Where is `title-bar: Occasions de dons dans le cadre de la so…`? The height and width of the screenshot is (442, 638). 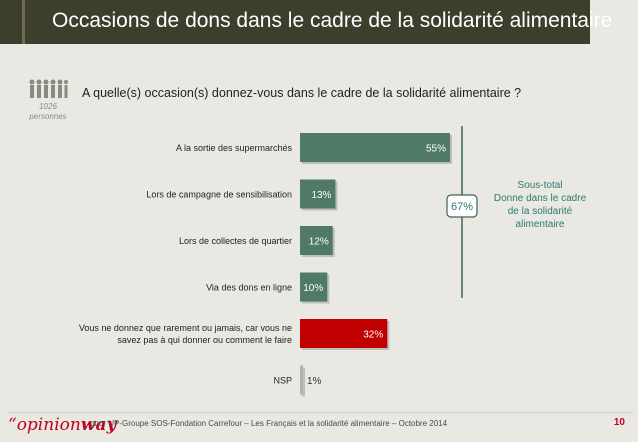
title-bar: Occasions de dons dans le cadre de la so… is located at coordinates (306, 22).